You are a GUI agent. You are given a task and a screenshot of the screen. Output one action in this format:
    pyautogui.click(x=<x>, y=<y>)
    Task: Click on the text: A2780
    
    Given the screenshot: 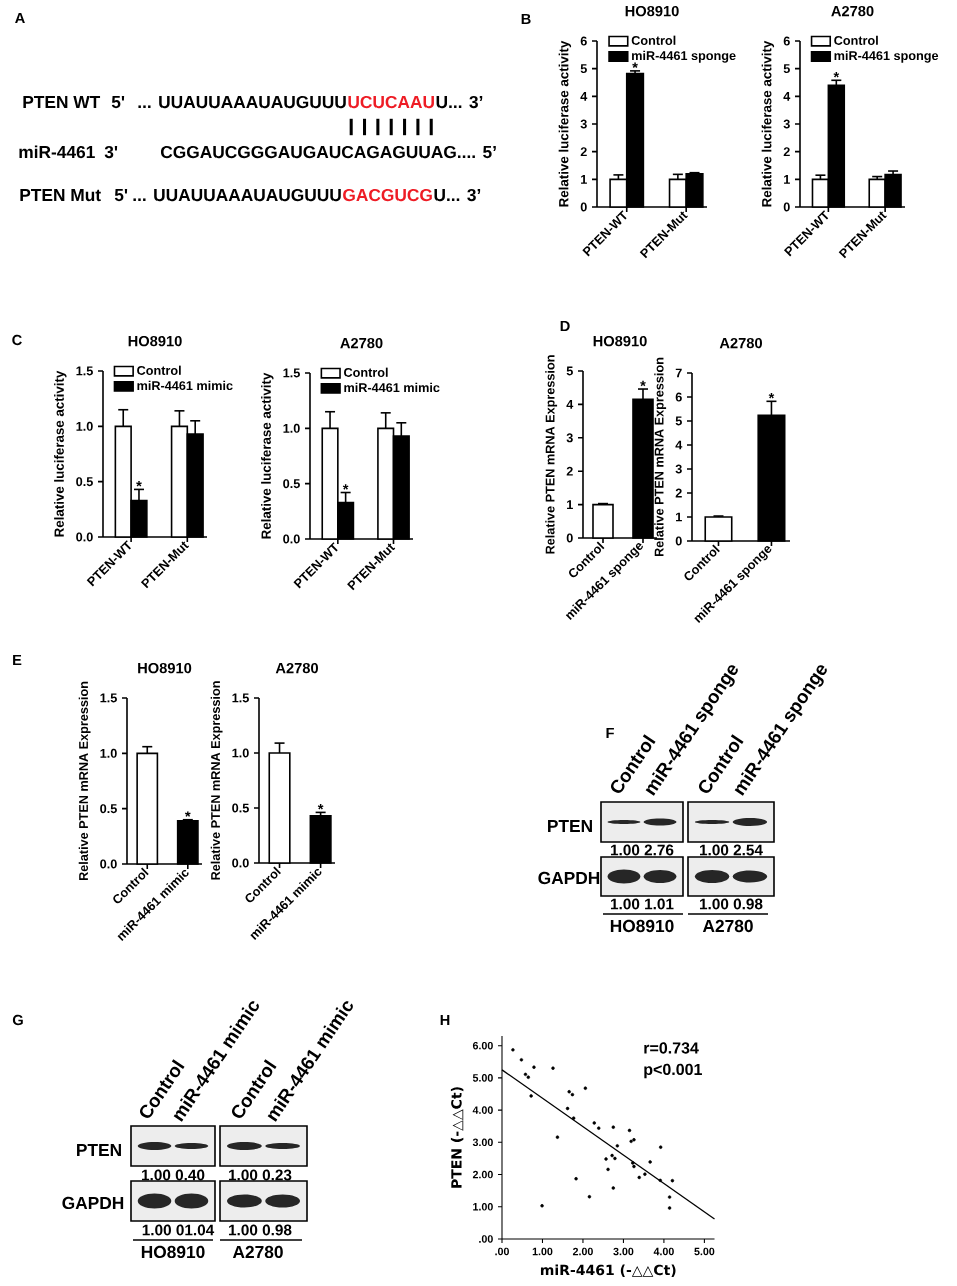 What is the action you would take?
    pyautogui.click(x=727, y=926)
    